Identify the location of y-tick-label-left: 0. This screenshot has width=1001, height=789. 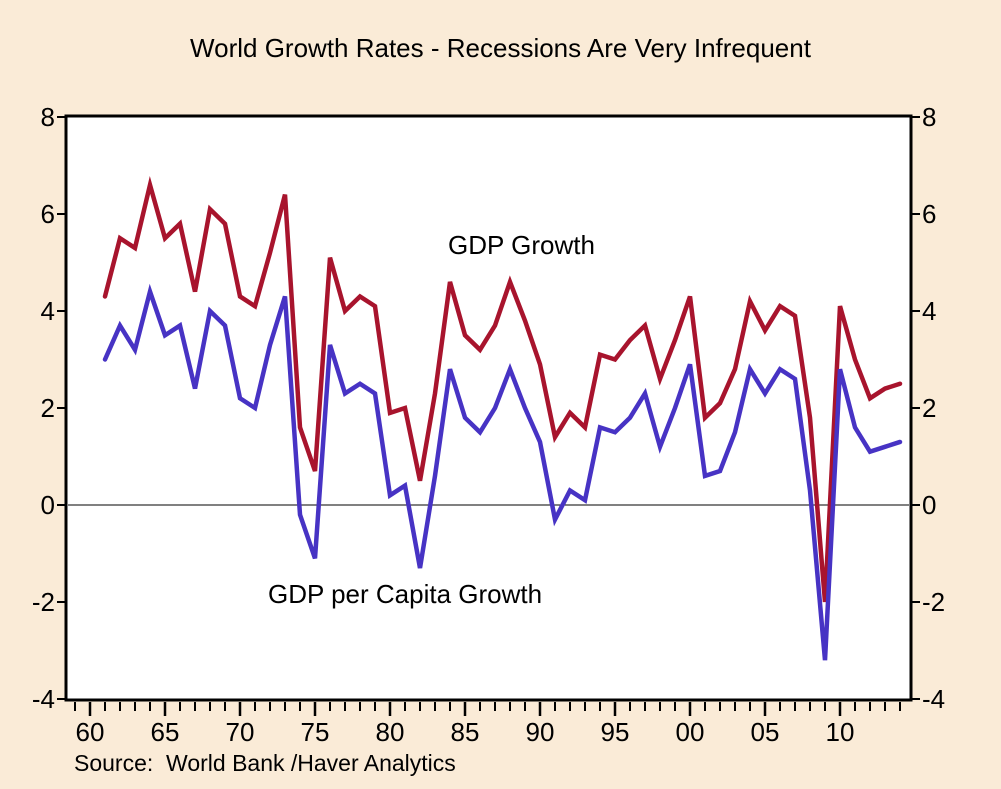
(48, 505).